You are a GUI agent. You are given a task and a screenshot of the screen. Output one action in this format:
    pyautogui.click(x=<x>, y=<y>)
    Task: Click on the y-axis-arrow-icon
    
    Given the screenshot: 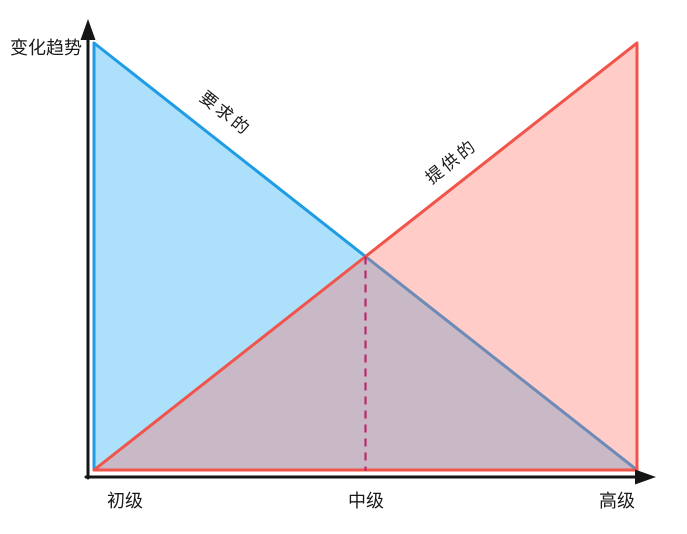 What is the action you would take?
    pyautogui.click(x=88, y=29)
    